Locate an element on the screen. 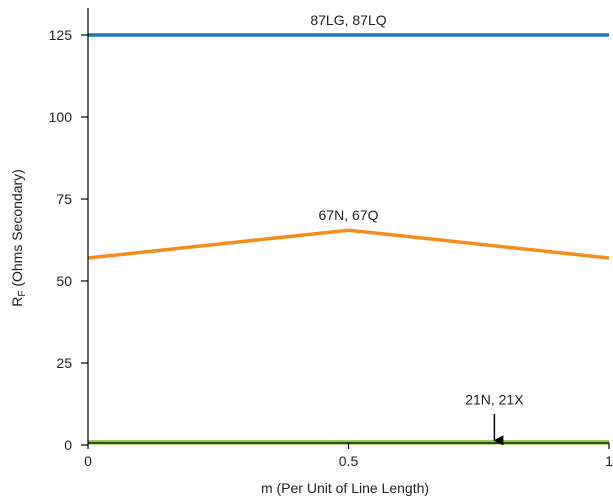 This screenshot has height=503, width=613. y-axis-label-main: R is located at coordinates (17, 302).